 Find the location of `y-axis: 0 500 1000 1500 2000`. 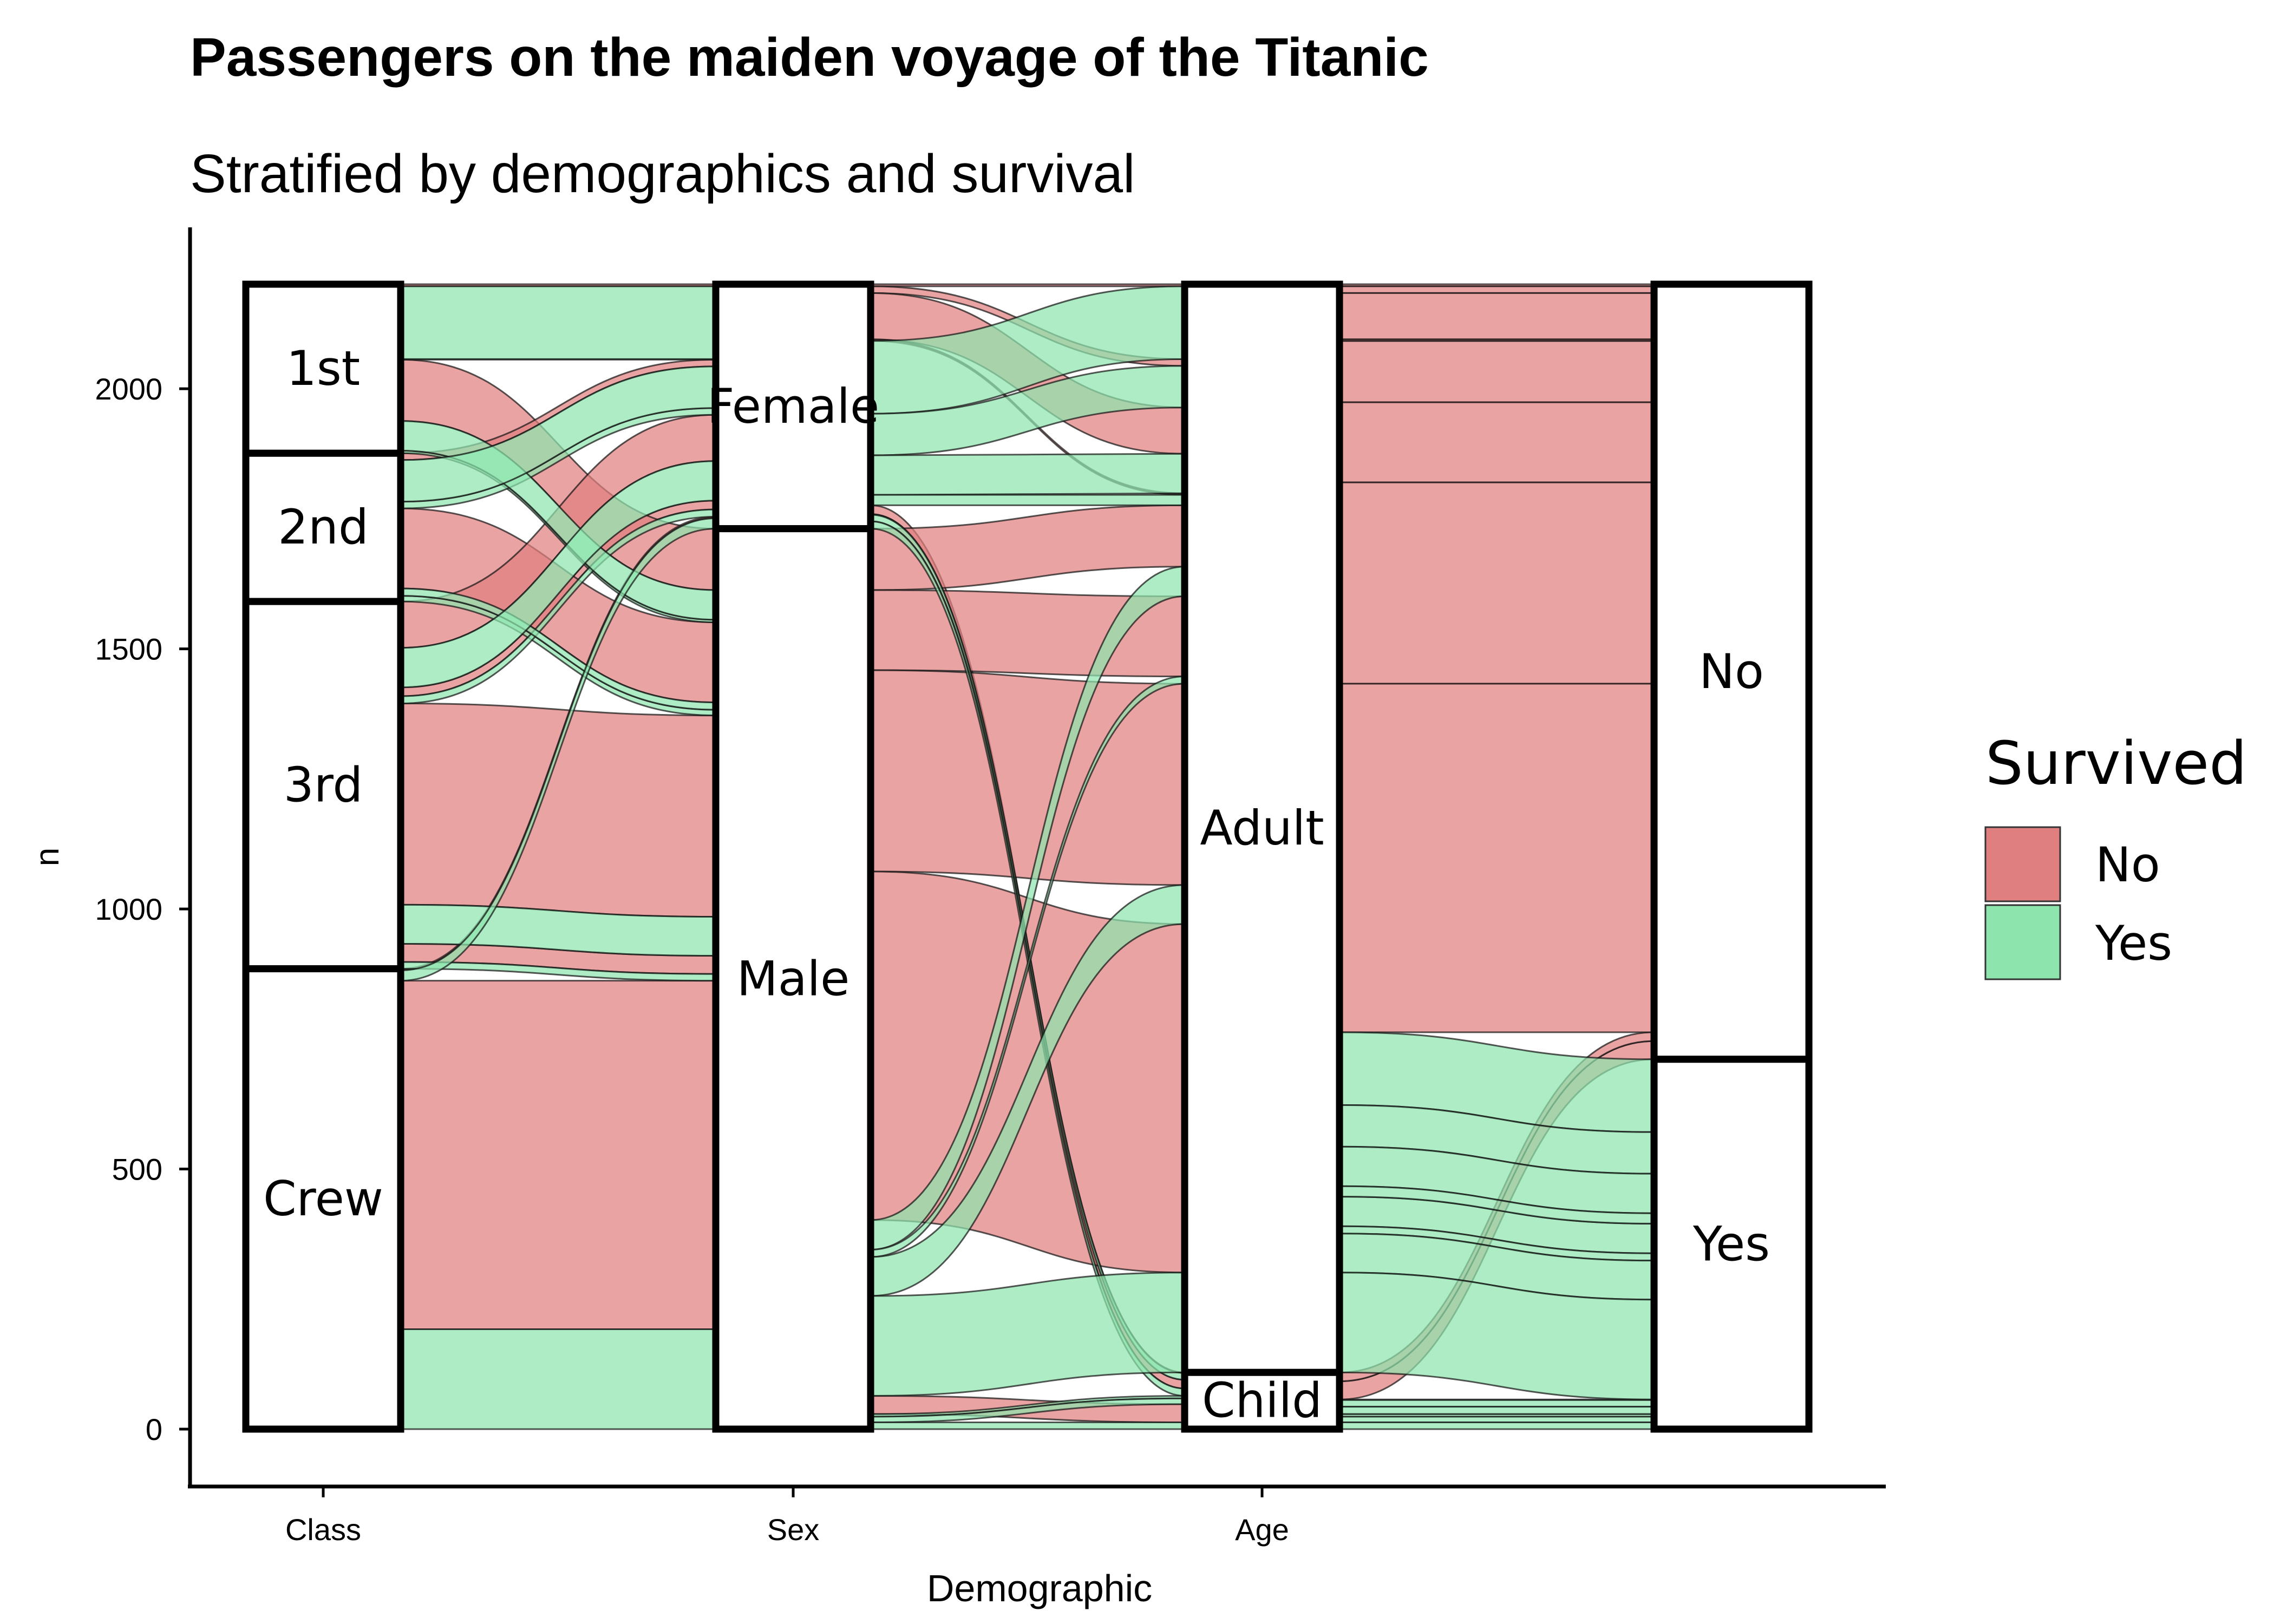

y-axis: 0 500 1000 1500 2000 is located at coordinates (143, 909).